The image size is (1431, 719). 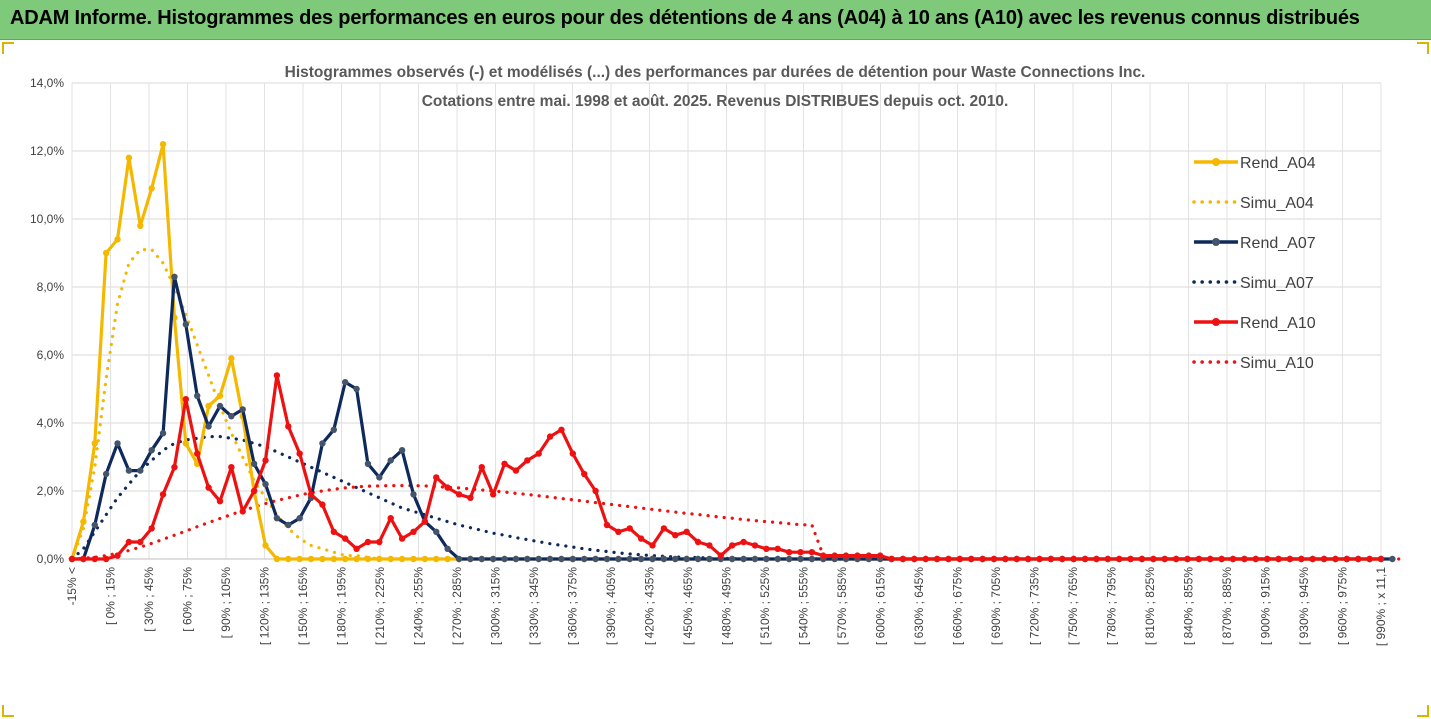 I want to click on x-tick-label: [ 570% ; 585%, so click(x=842, y=606).